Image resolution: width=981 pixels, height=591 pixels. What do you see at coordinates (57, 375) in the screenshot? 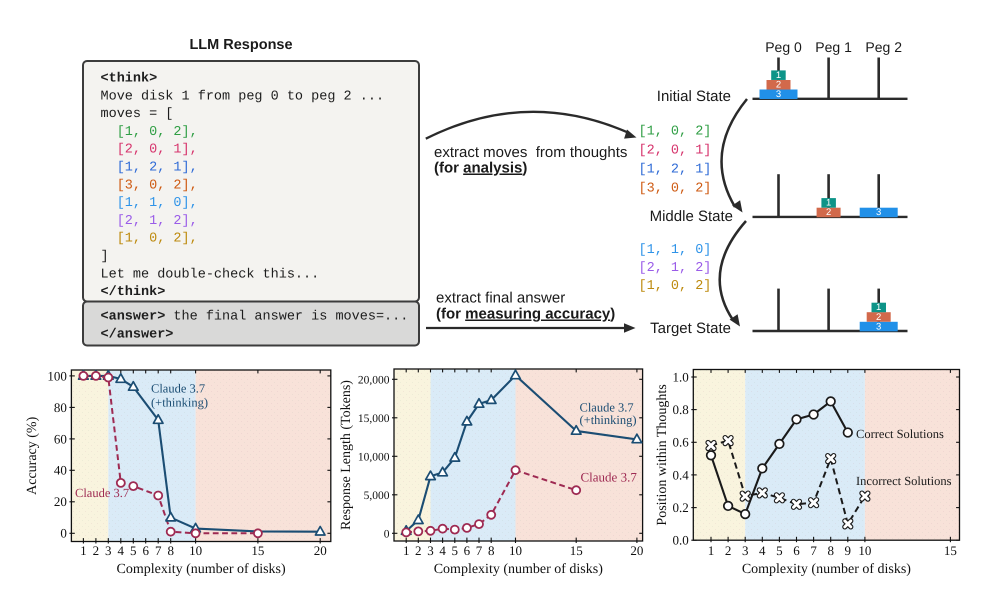
I see `svg-text: 100` at bounding box center [57, 375].